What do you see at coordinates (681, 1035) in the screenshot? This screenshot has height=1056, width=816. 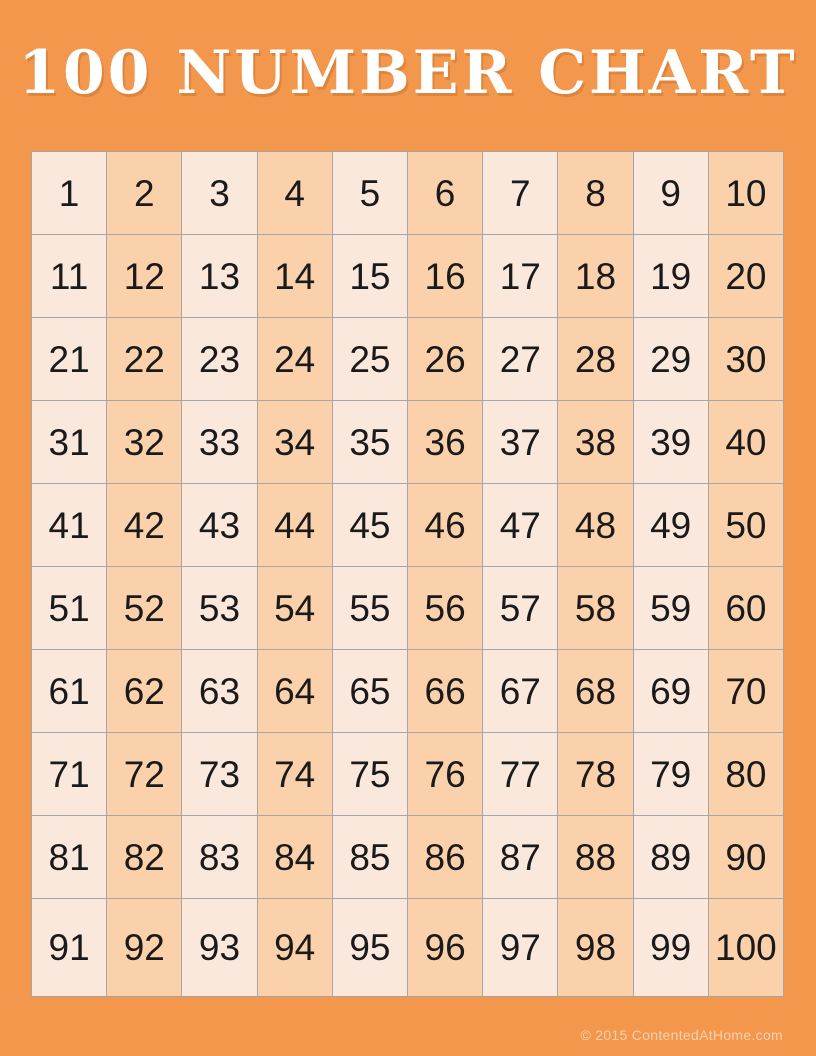 I see `copyright-text: © 2015 ContentedAtHome.com` at bounding box center [681, 1035].